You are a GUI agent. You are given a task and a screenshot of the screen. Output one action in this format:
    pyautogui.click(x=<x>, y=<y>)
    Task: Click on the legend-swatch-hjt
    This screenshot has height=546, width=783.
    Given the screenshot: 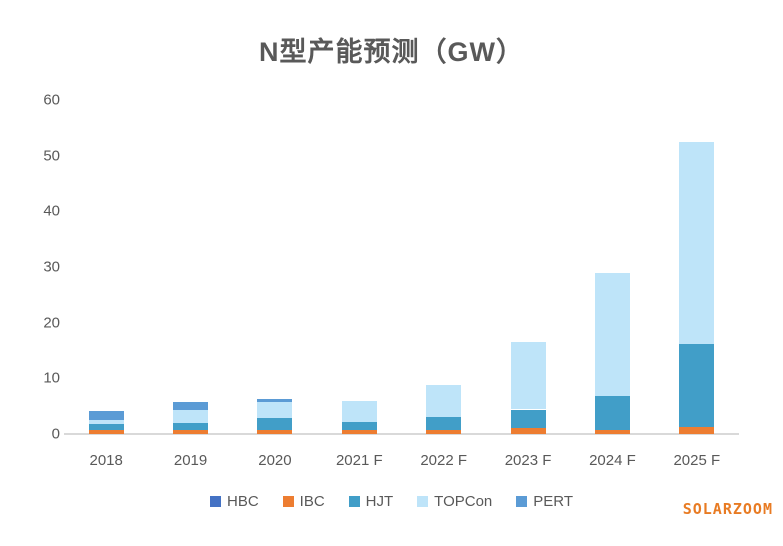 What is the action you would take?
    pyautogui.click(x=354, y=501)
    